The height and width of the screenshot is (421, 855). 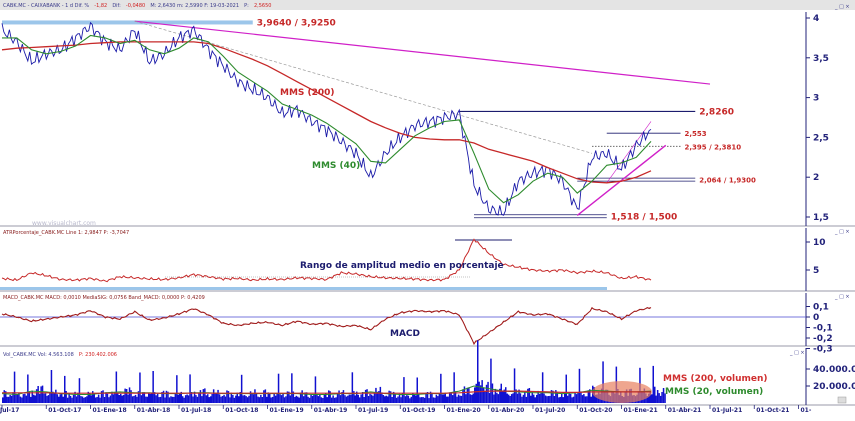 What do you see at coordinates (64, 223) in the screenshot?
I see `watermark: www.visualchart.com` at bounding box center [64, 223].